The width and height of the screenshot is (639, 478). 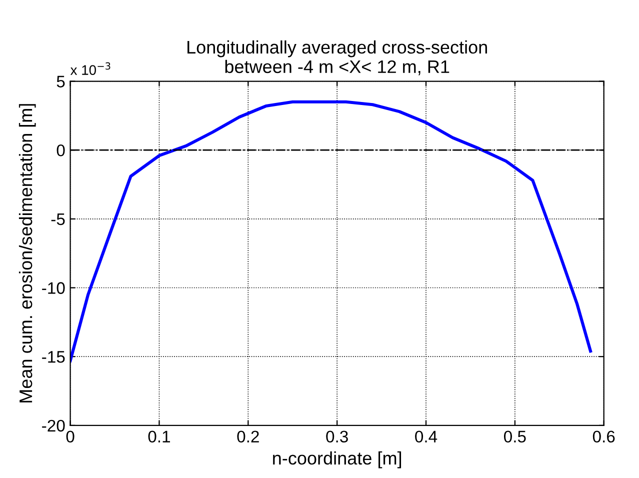 I want to click on chart-title: Longitudinally averaged cross-section between -4 m <X< 12 m, R1, so click(x=337, y=58).